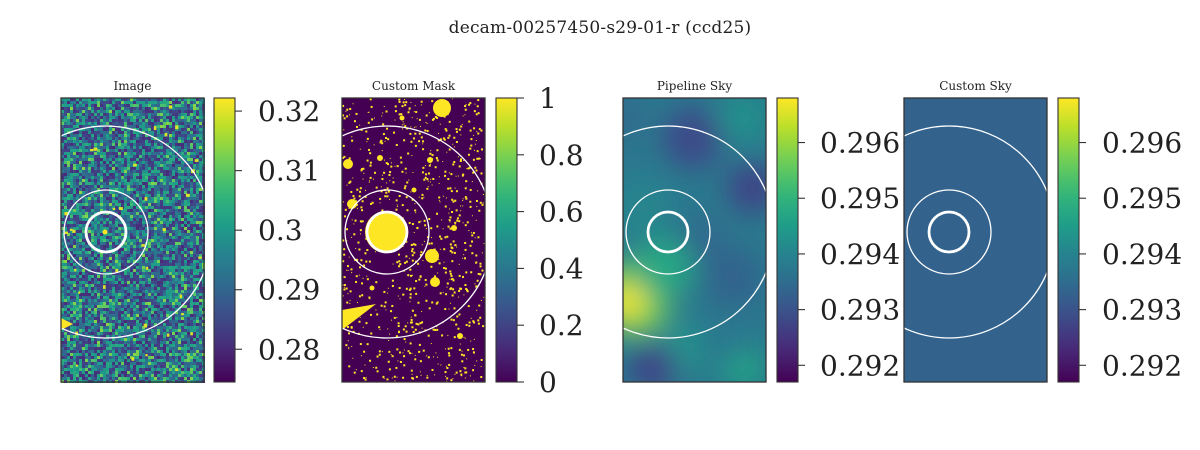 This screenshot has height=450, width=1200. I want to click on panel-title: Custom Mask, so click(414, 86).